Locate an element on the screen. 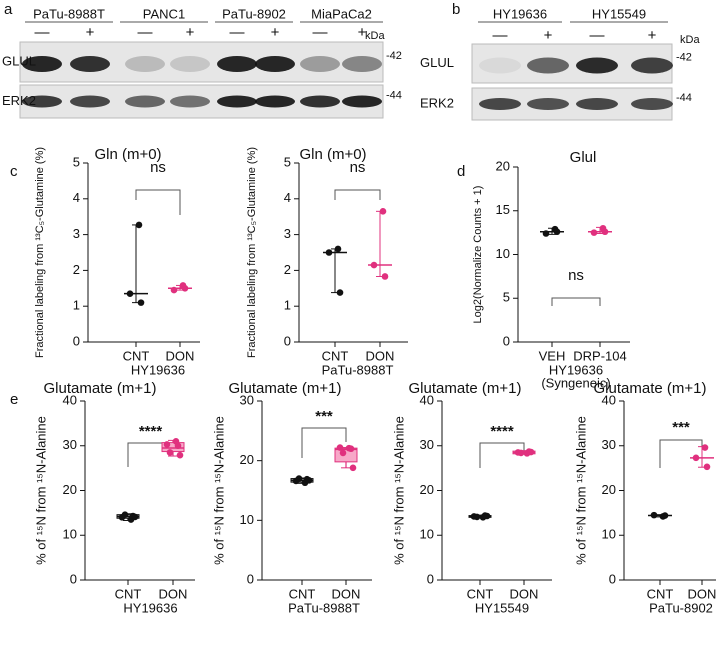  panel-letter: c is located at coordinates (14, 171).